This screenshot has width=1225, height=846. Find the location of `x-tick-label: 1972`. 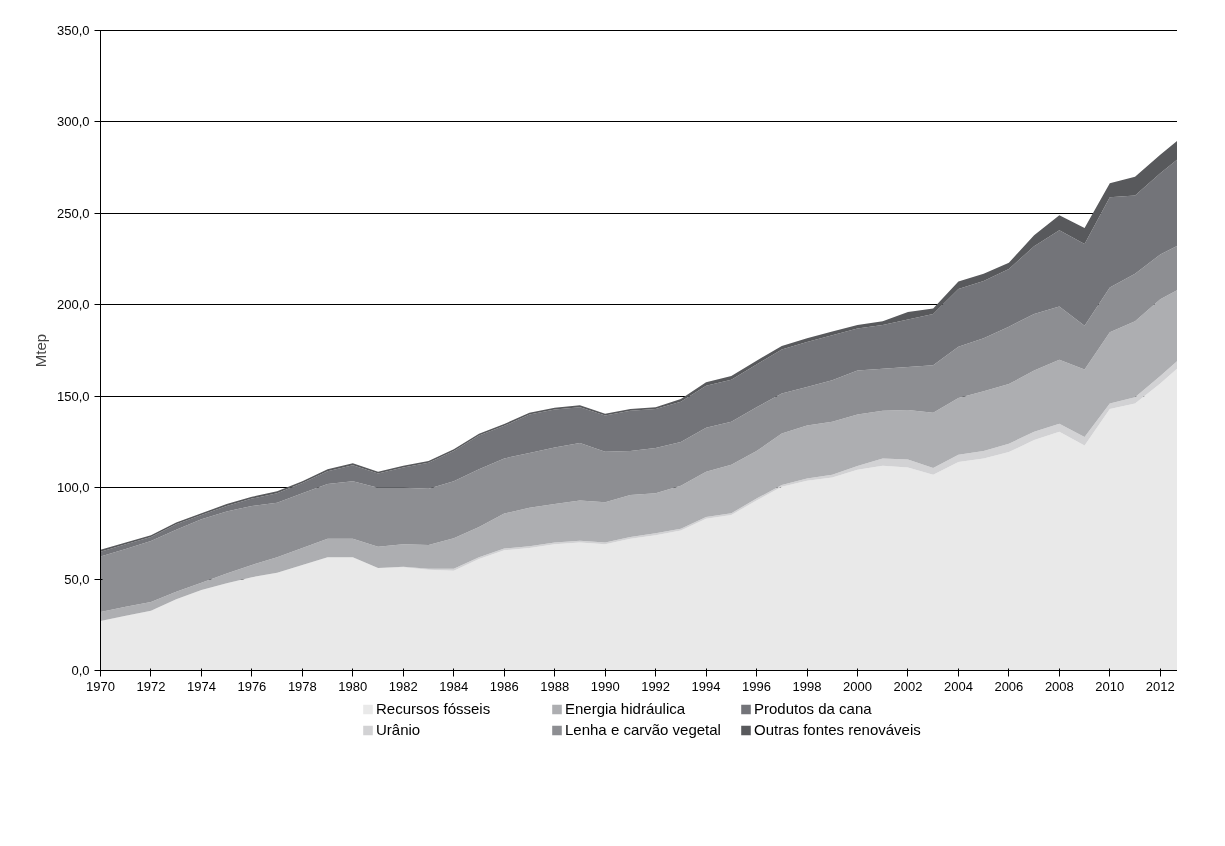

x-tick-label: 1972 is located at coordinates (151, 686).